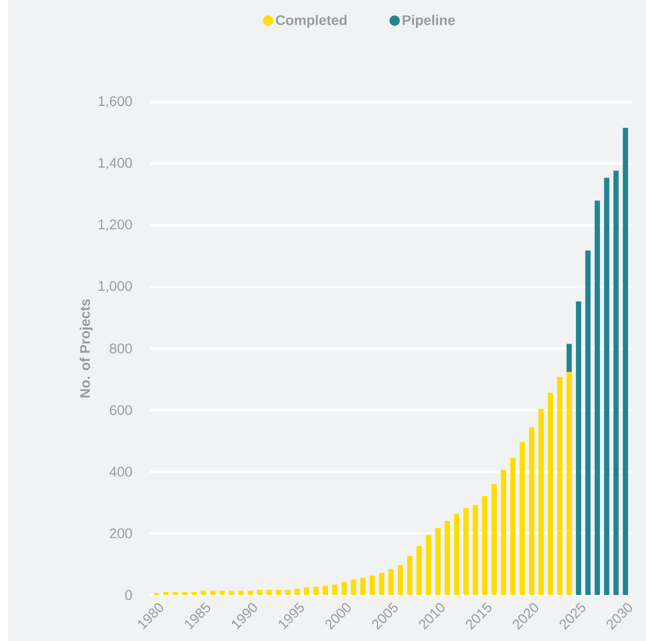  Describe the element at coordinates (115, 287) in the screenshot. I see `y-tick-label: 1,000` at that location.